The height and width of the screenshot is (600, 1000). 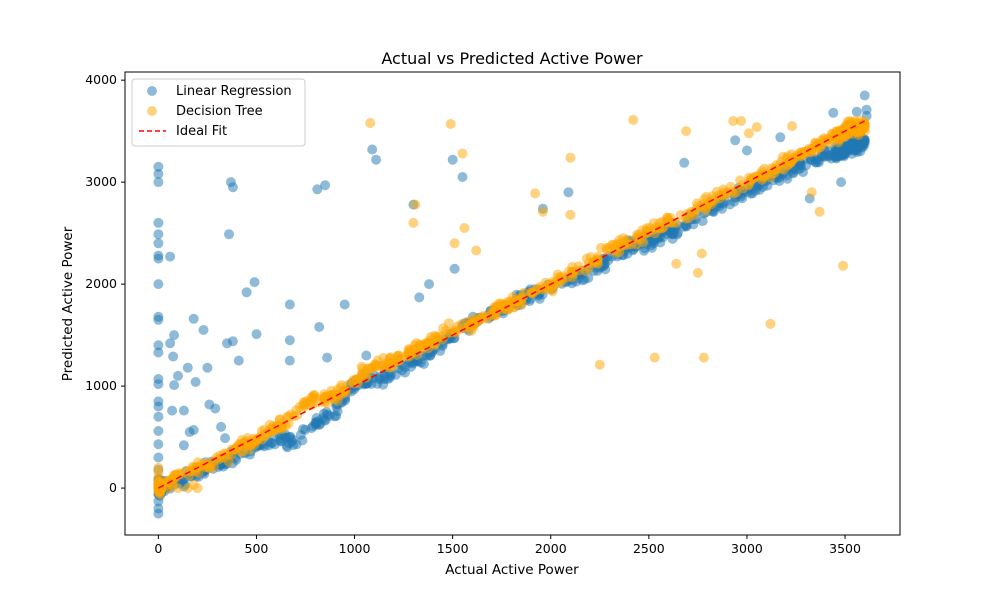 I want to click on legend-marker-linear-regression, so click(x=152, y=91).